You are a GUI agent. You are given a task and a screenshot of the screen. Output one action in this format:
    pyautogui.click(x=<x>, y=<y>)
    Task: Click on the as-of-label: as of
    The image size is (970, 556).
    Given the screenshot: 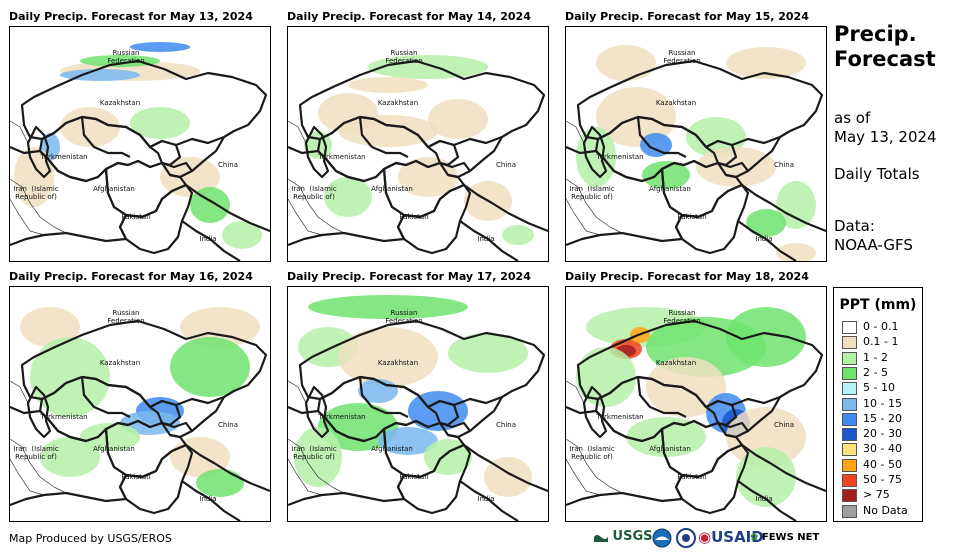 What is the action you would take?
    pyautogui.click(x=852, y=118)
    